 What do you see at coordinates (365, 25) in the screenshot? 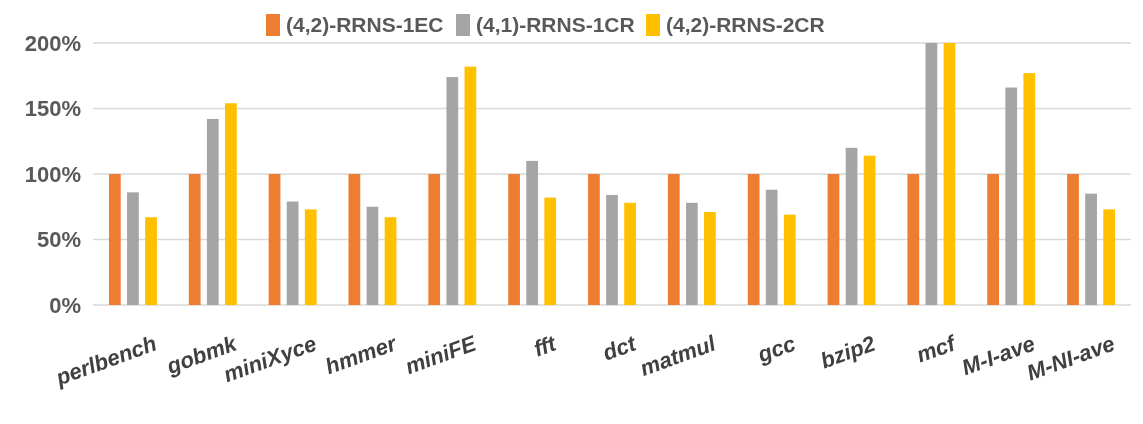
I see `legend-label: (4,2)-RRNS-1EC` at bounding box center [365, 25].